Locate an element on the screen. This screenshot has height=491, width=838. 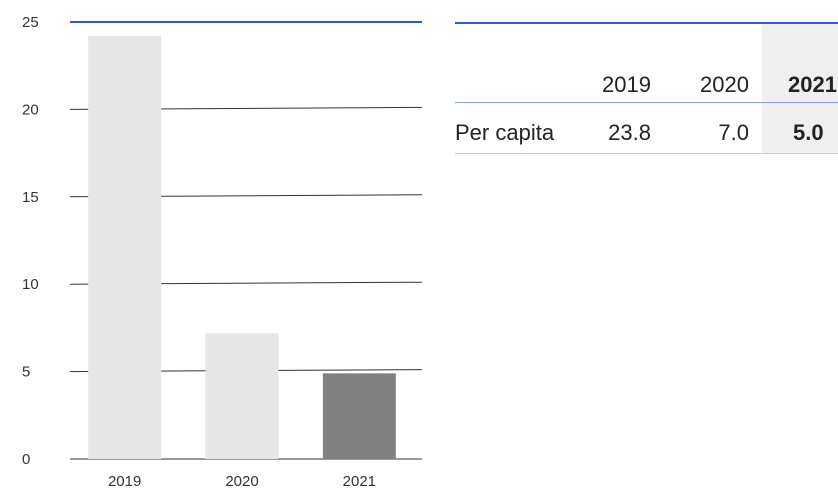
cell-2019: 23.8 is located at coordinates (629, 132).